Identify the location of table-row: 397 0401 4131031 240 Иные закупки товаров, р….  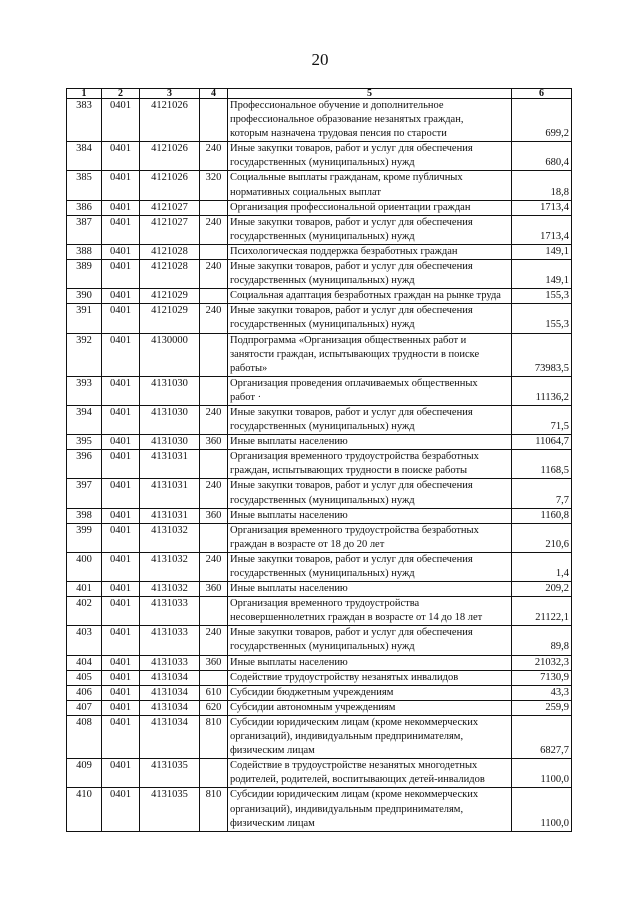
(319, 493).